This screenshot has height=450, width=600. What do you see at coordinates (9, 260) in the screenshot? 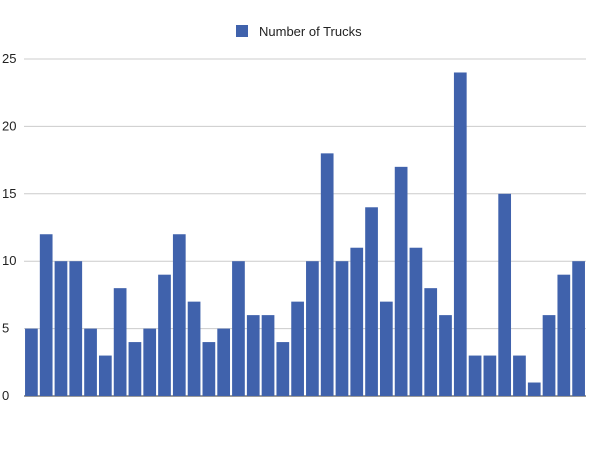
I see `y-tick-label: 10` at bounding box center [9, 260].